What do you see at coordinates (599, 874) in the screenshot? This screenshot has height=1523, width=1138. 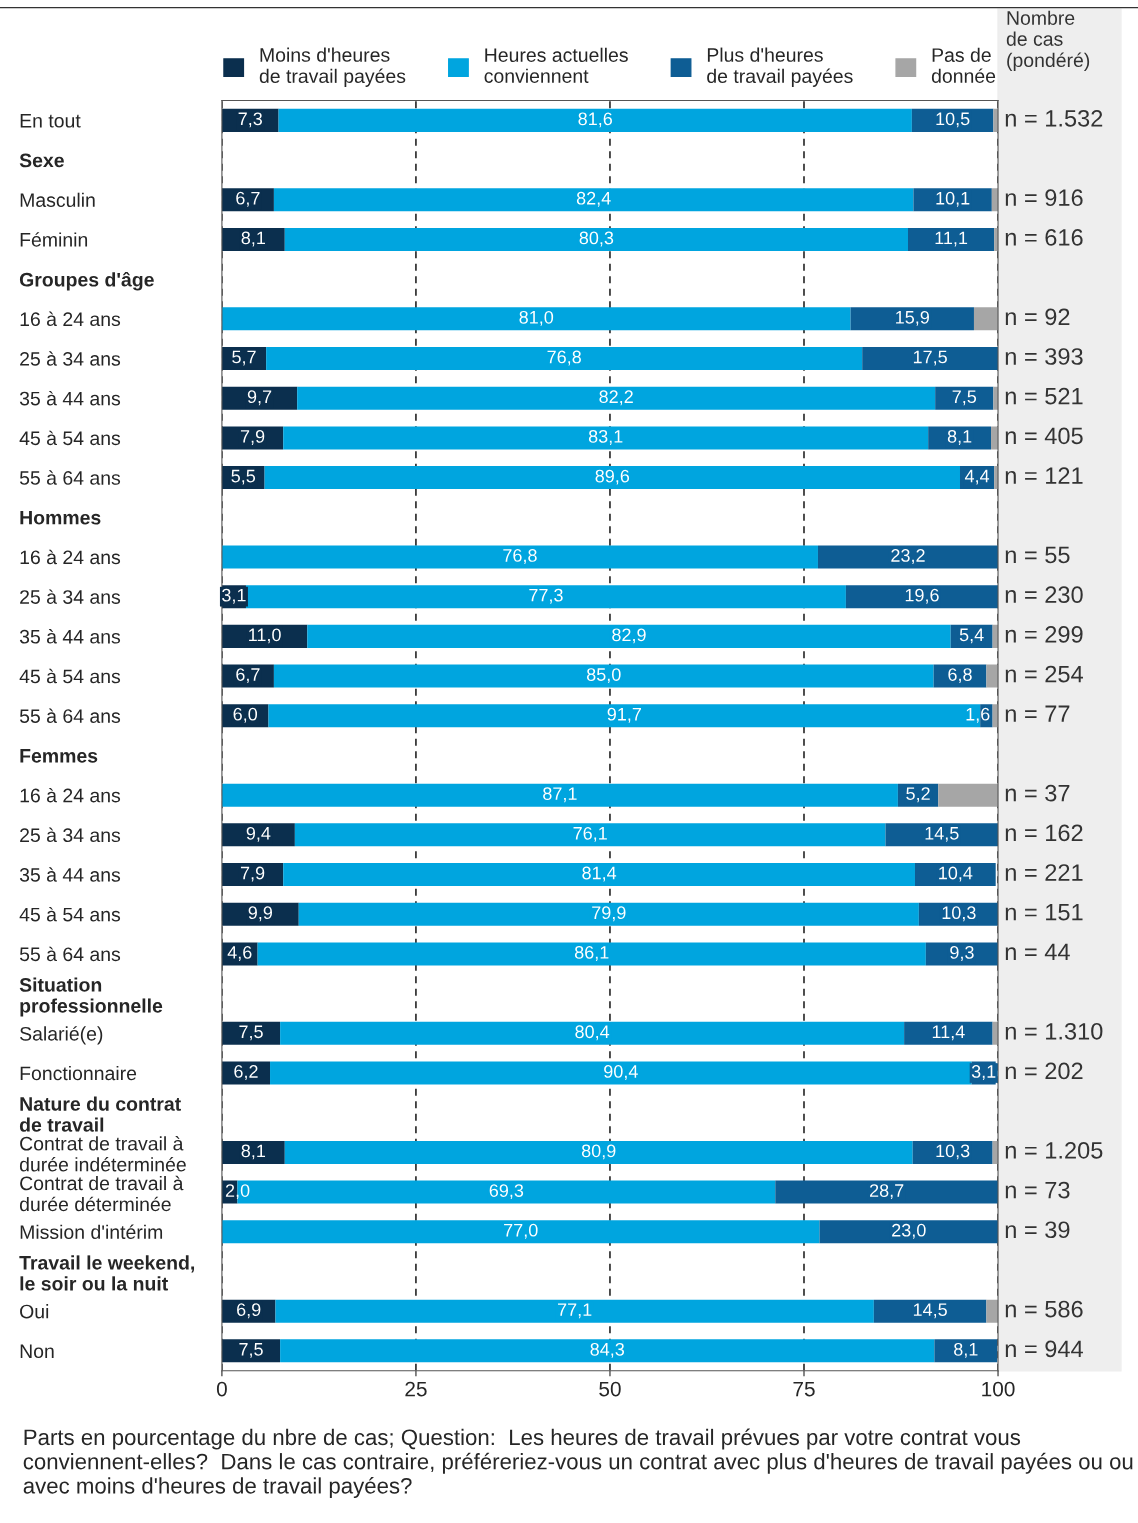 I see `data-label: 81,4` at bounding box center [599, 874].